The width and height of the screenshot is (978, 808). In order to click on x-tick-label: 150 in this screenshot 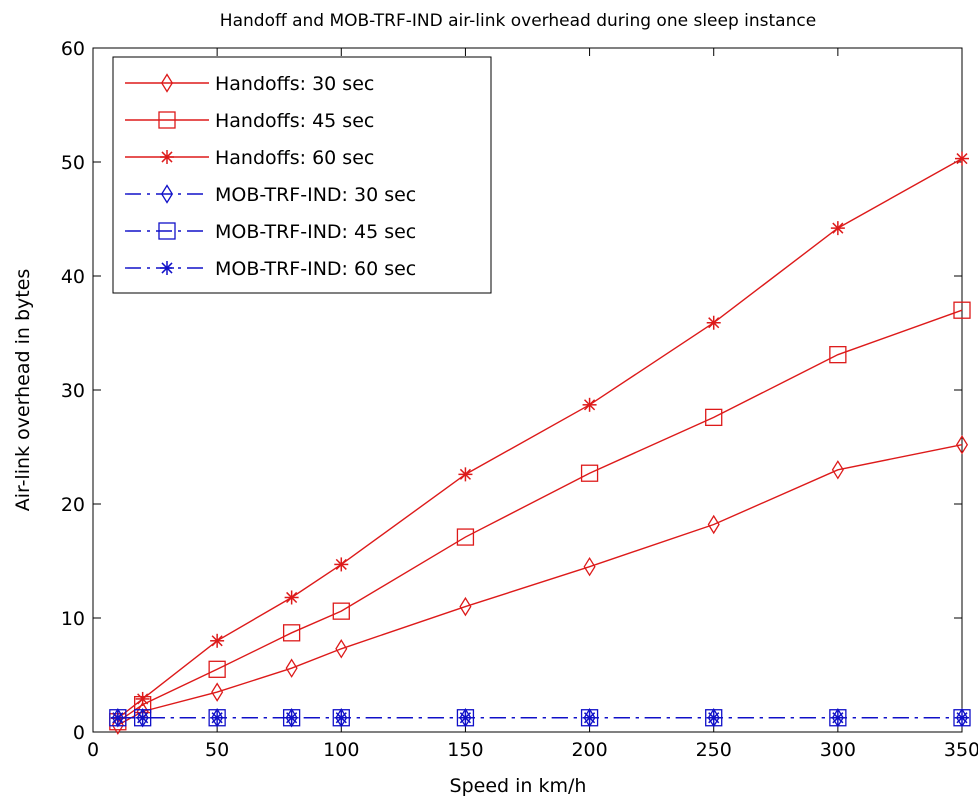, I will do `click(465, 750)`.